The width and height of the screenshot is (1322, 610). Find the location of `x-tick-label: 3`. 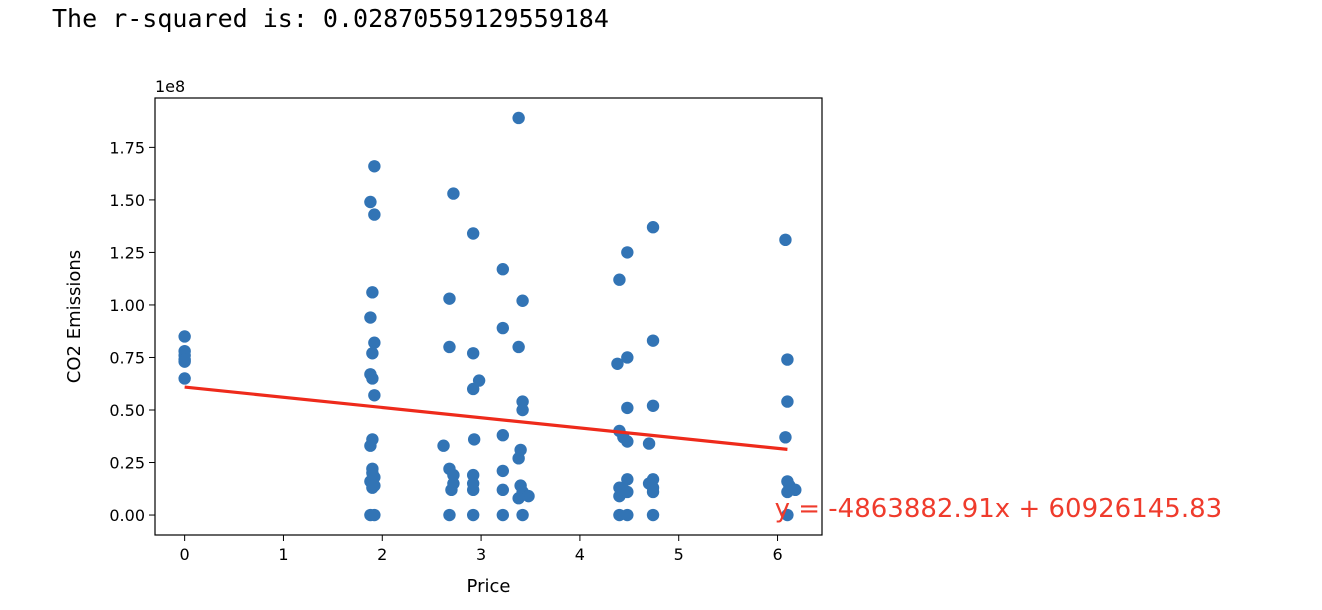

x-tick-label: 3 is located at coordinates (481, 554).